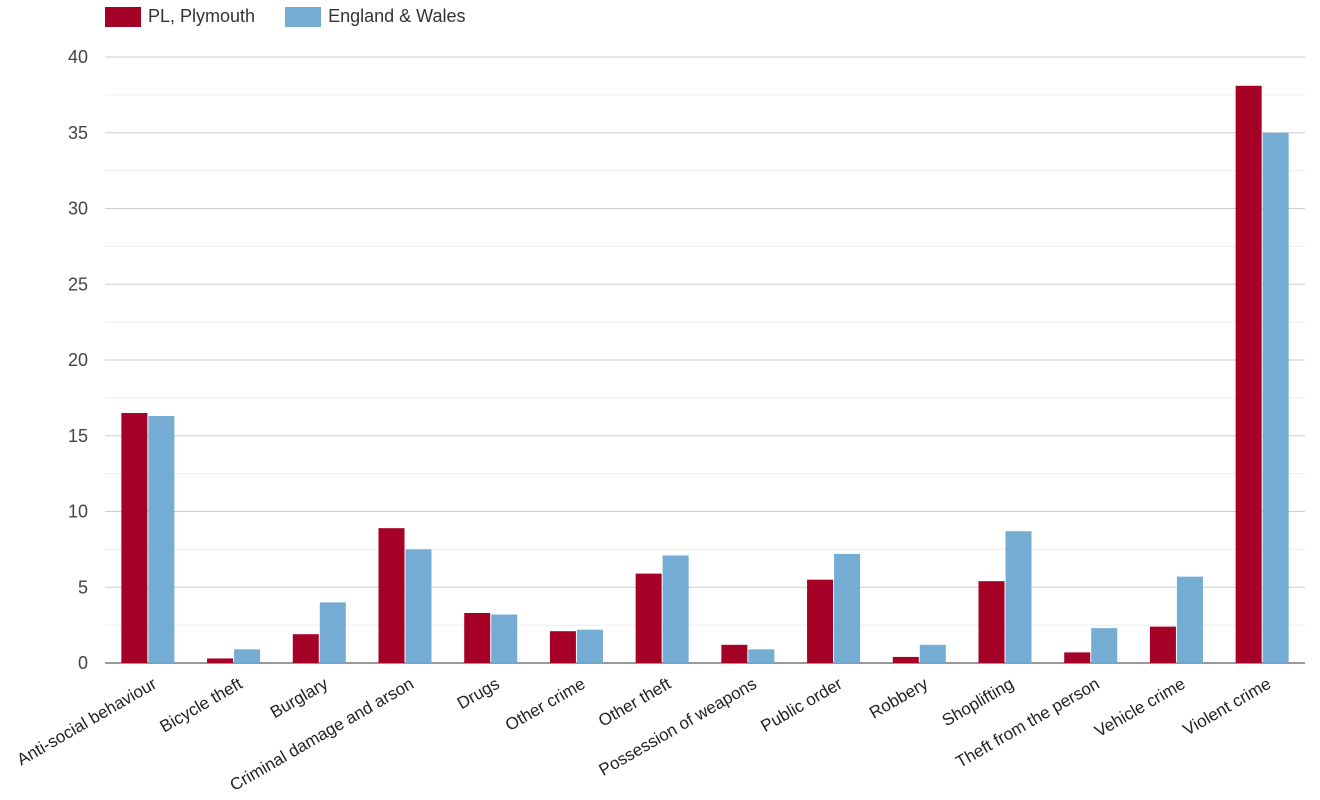 This screenshot has height=800, width=1320. I want to click on x-tick-label: Possession of weapons, so click(678, 727).